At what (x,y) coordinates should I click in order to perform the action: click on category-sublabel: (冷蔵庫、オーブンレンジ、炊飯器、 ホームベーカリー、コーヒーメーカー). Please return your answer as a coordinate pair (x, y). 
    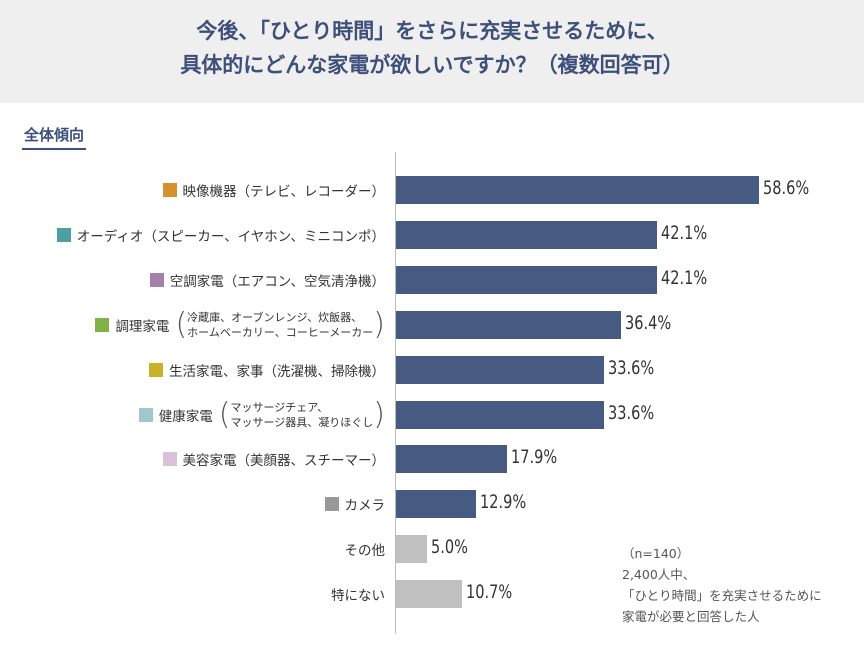
    Looking at the image, I should click on (280, 324).